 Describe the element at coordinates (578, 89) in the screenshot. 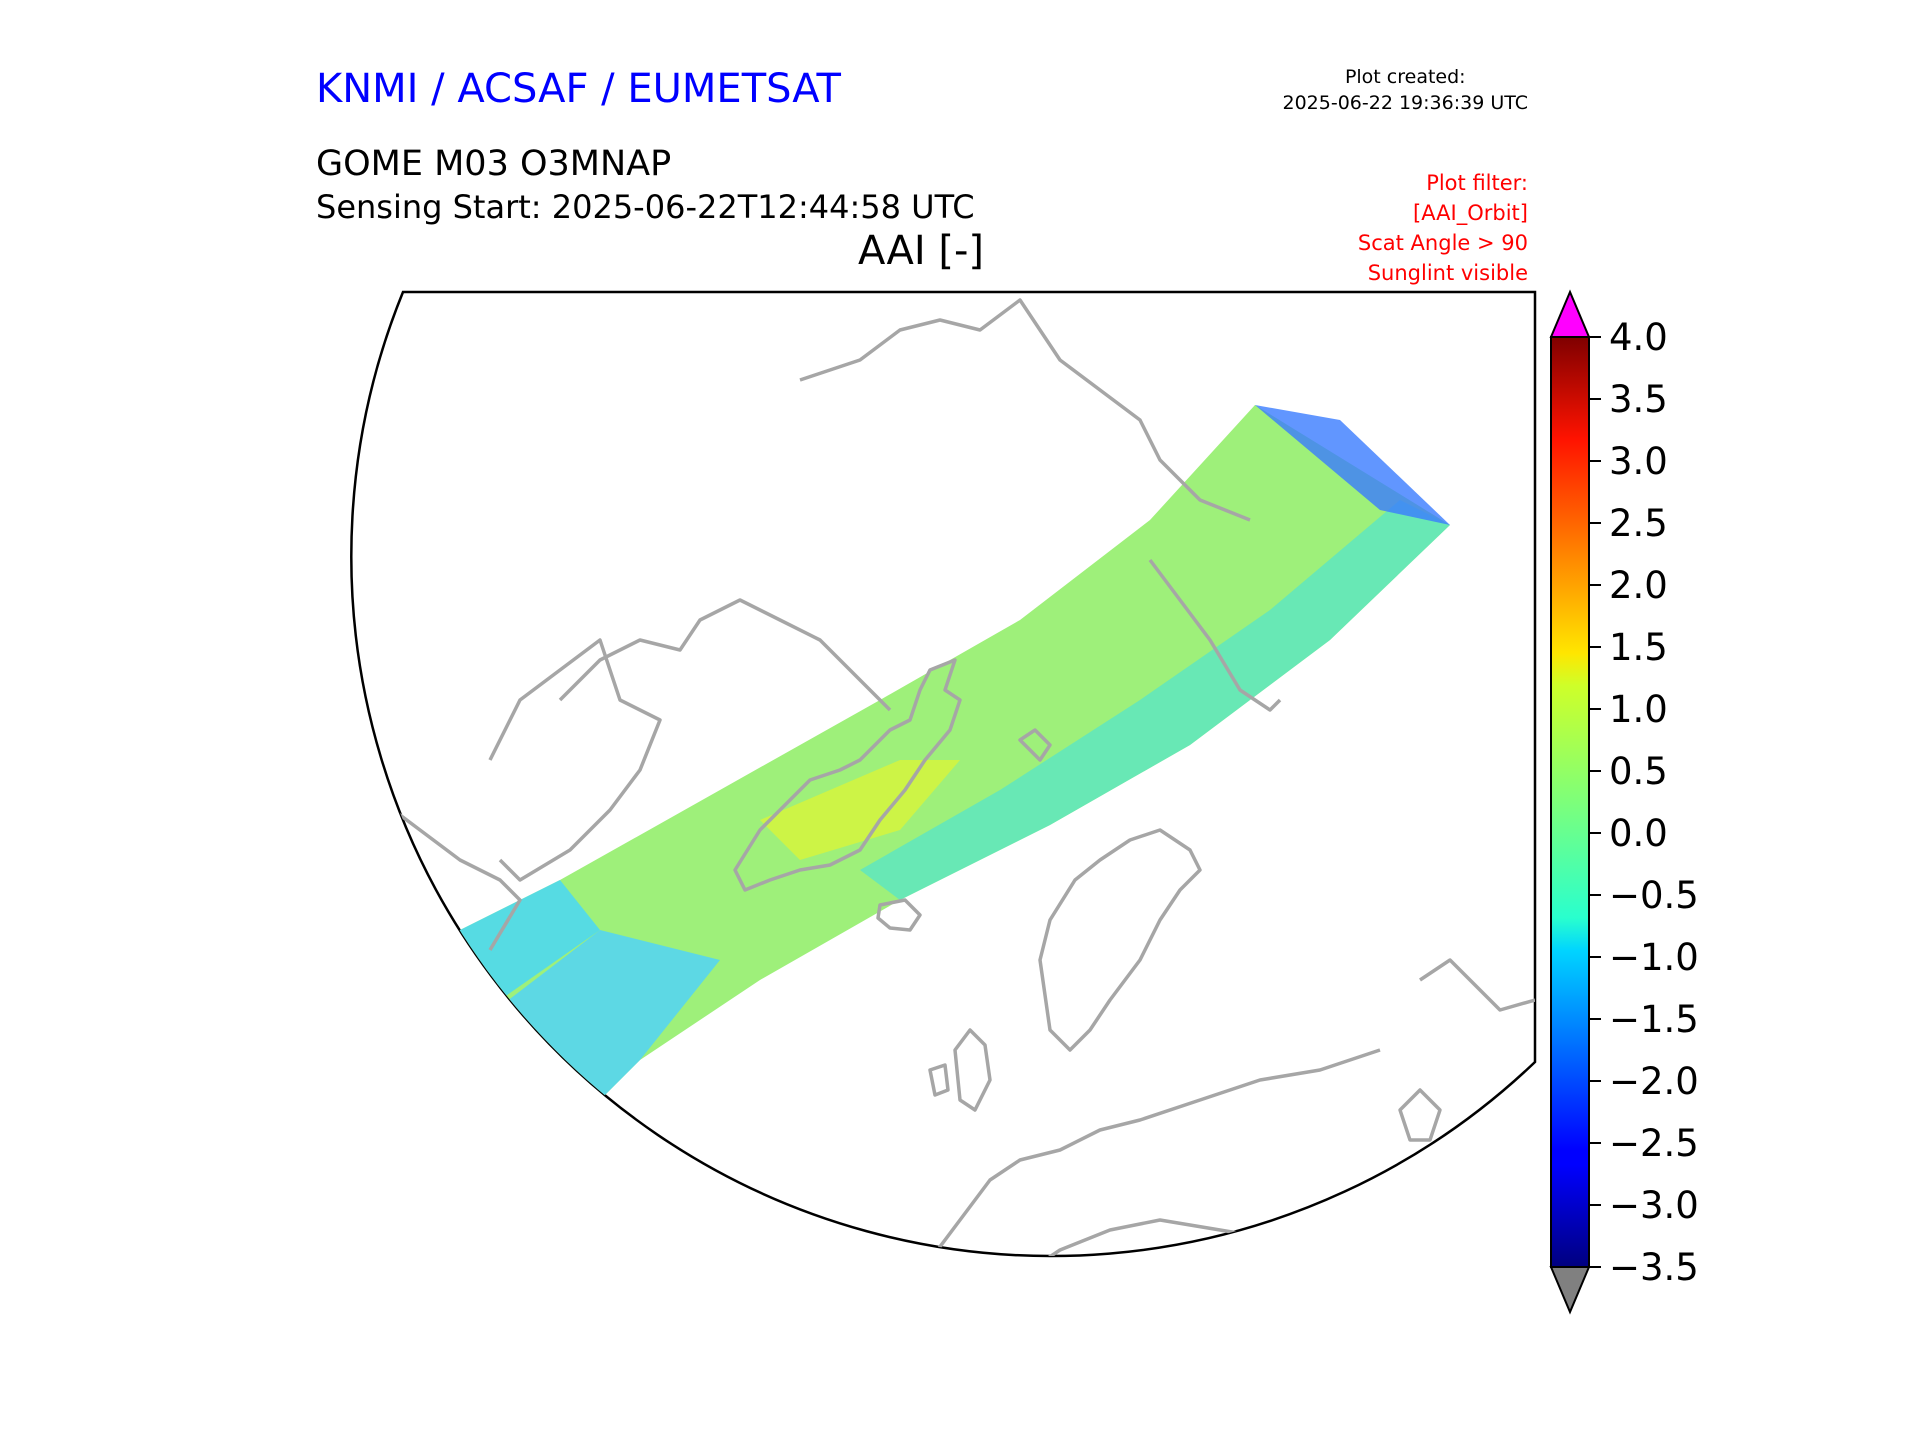

I see `agency-title: KNMI / ACSAF / EUMETSAT` at that location.